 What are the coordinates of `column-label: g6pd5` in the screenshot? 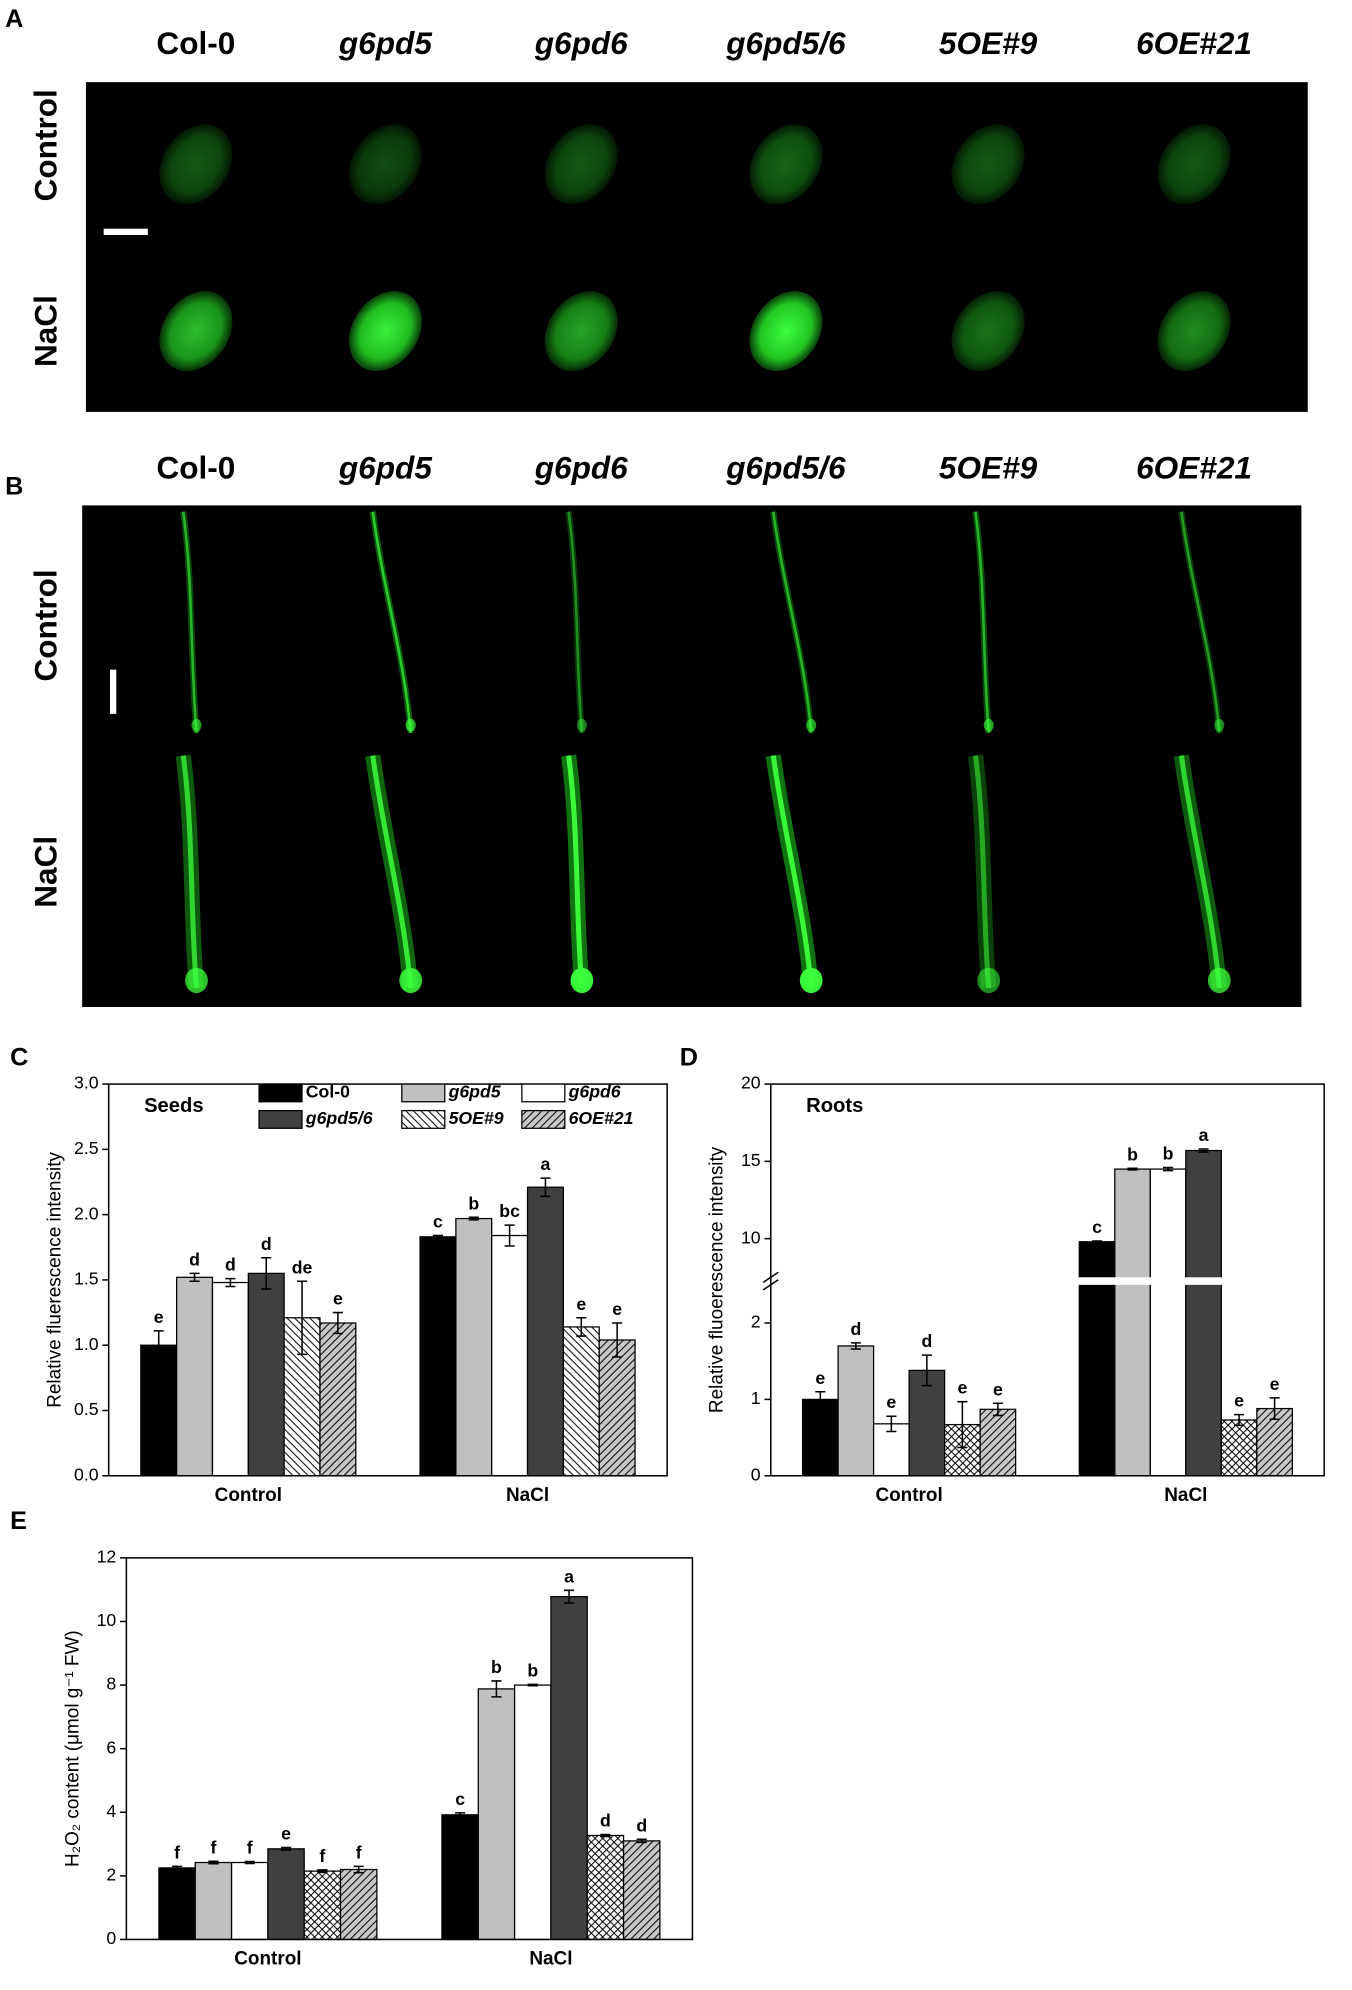 It's located at (385, 43).